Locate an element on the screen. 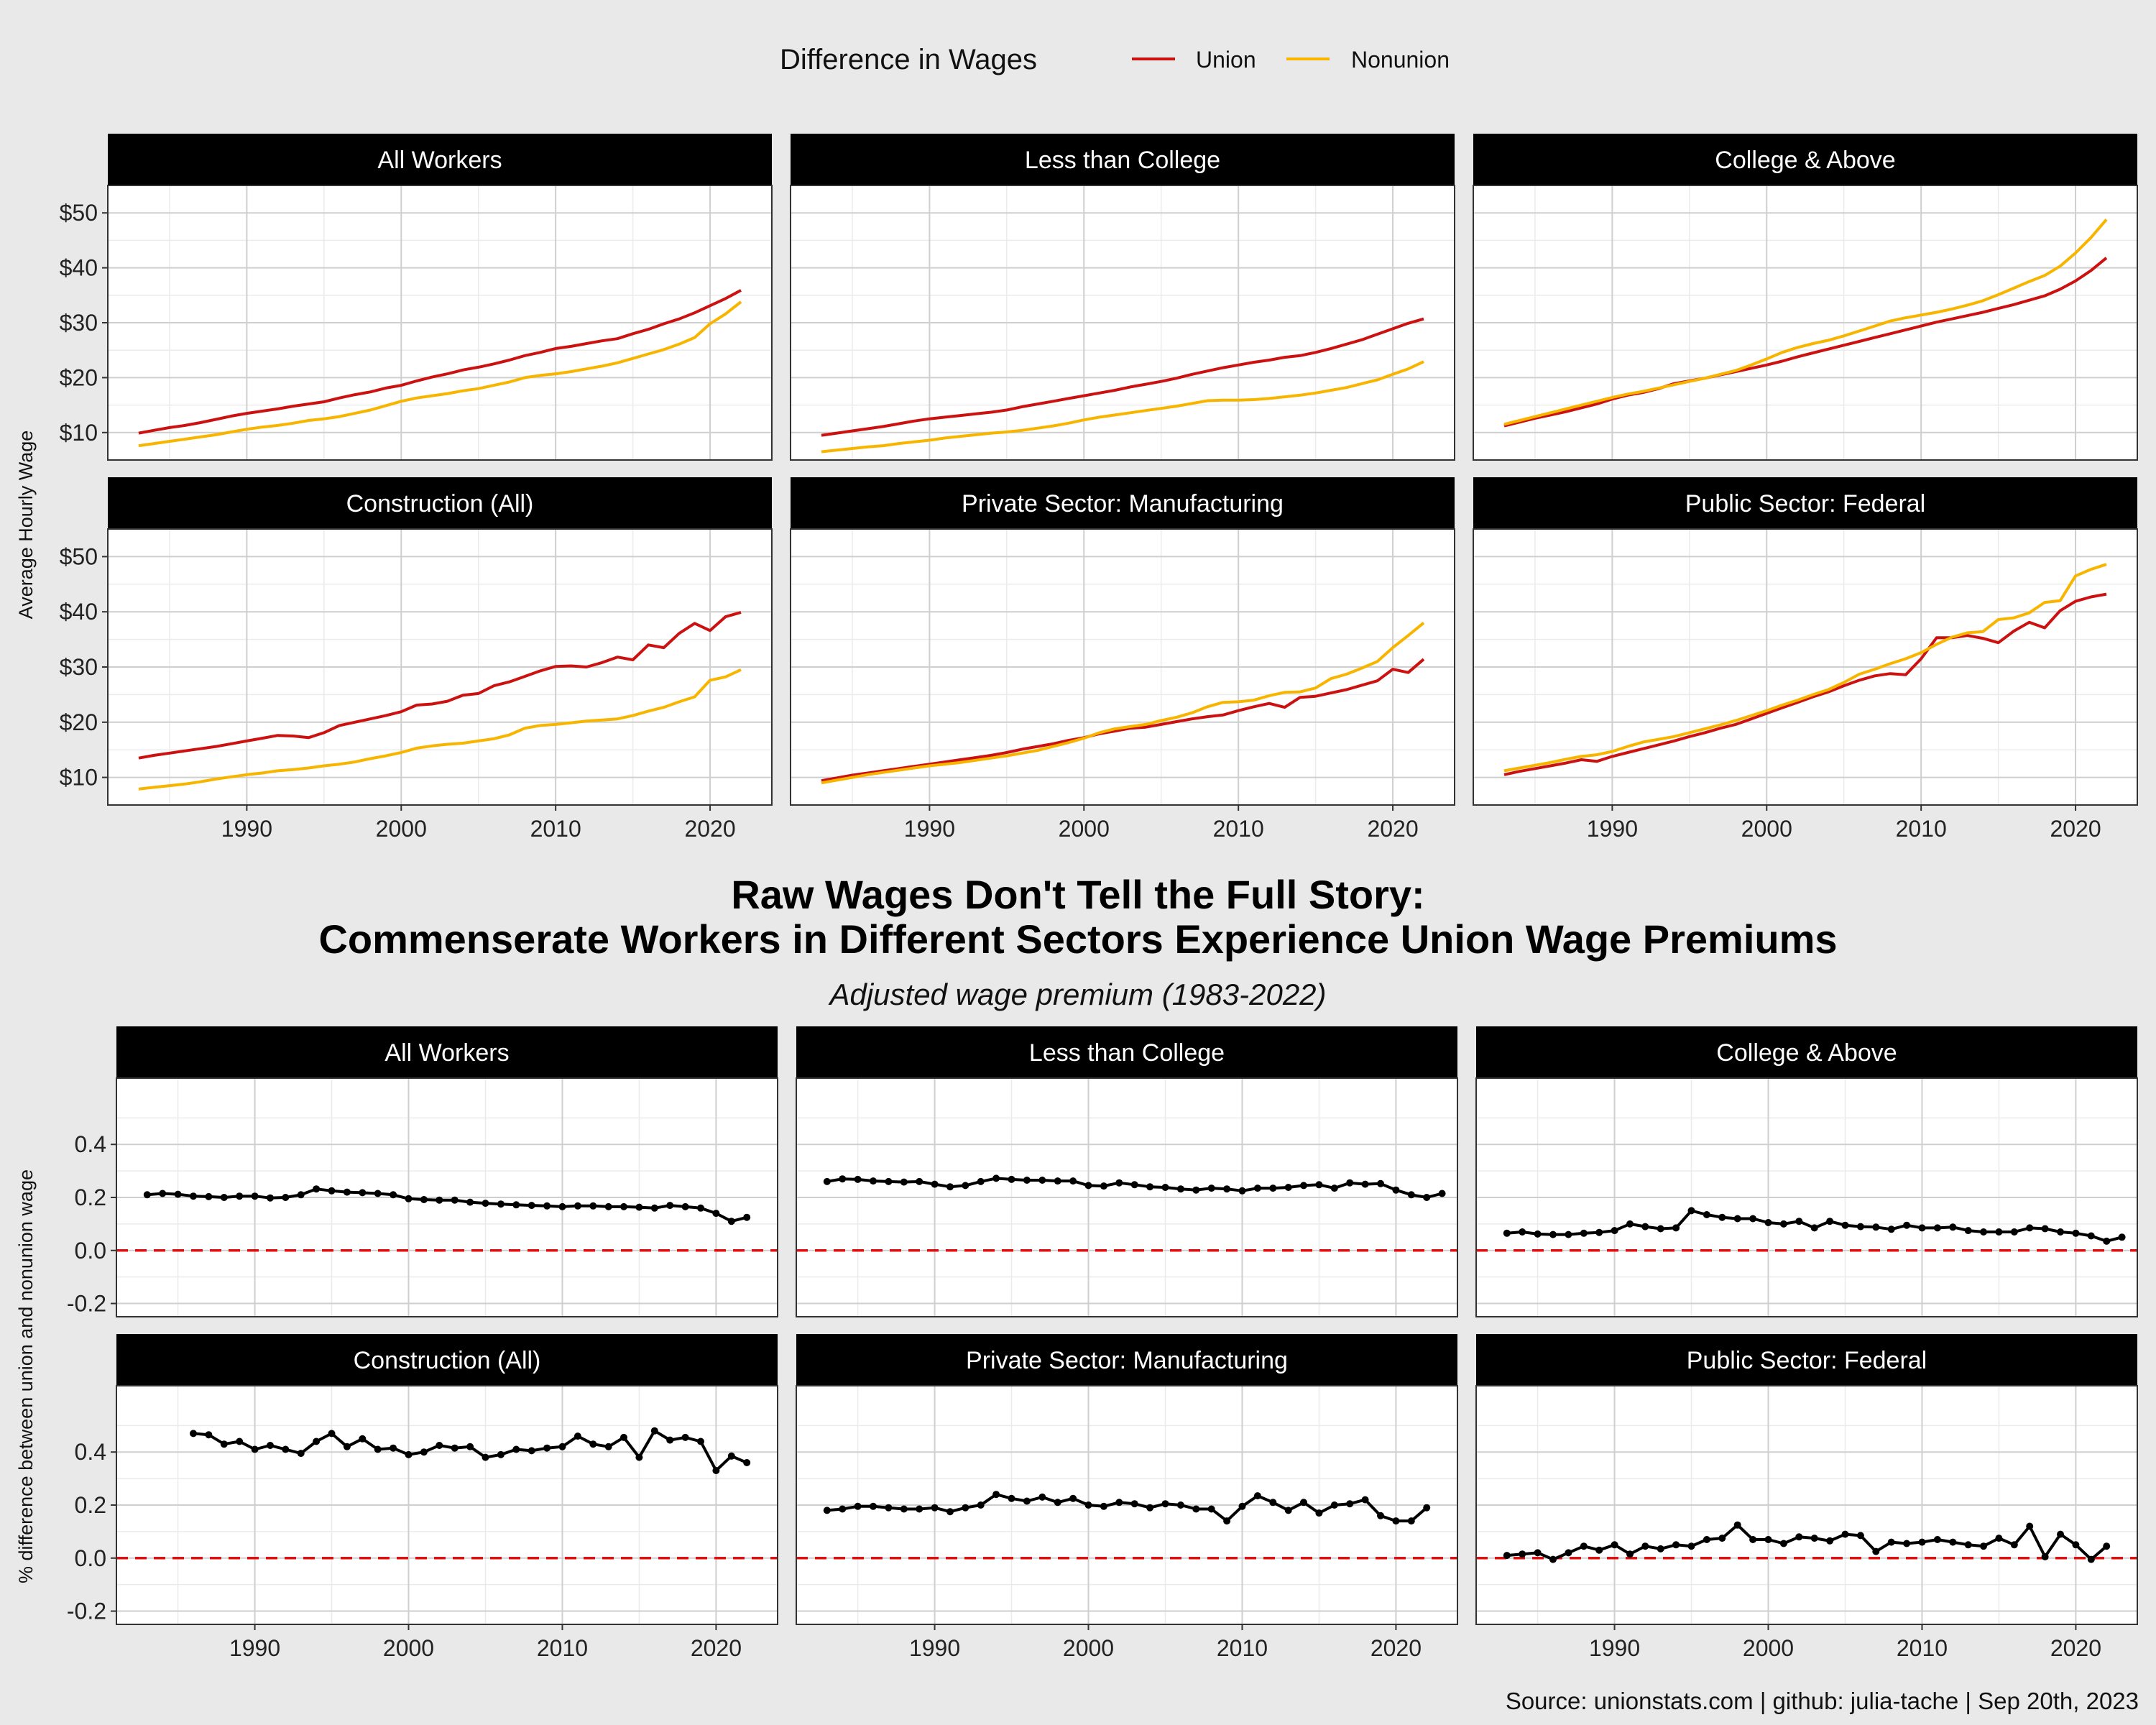 This screenshot has width=2156, height=1725. wage-panel-all-workers: All Workers $10 $20 $30 $40 $50 is located at coordinates (417, 297).